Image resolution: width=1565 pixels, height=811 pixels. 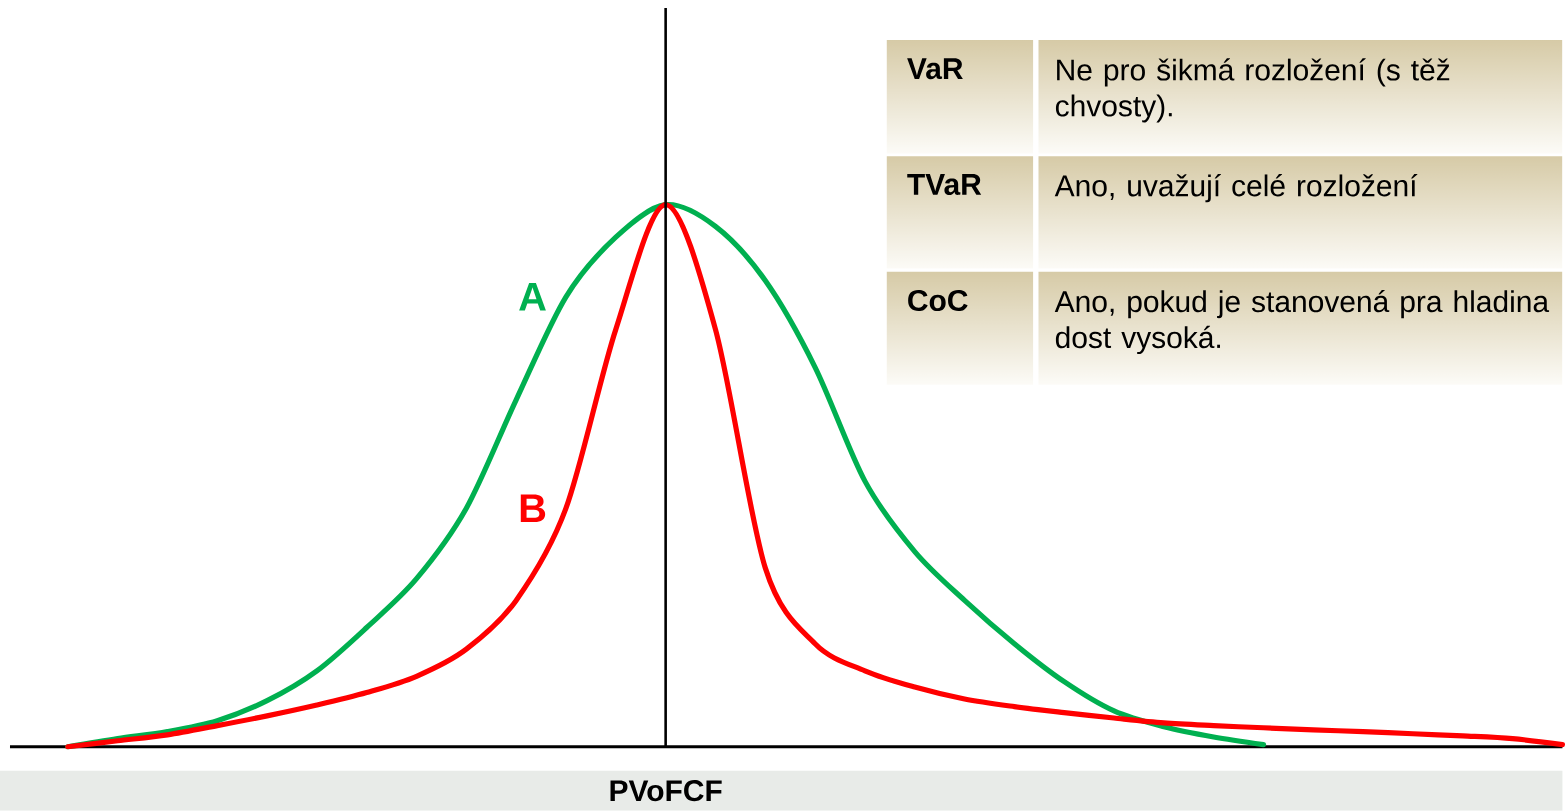 What do you see at coordinates (1302, 322) in the screenshot?
I see `annotation: Ano, pokud je stanovená pra hladina dost vysoká.` at bounding box center [1302, 322].